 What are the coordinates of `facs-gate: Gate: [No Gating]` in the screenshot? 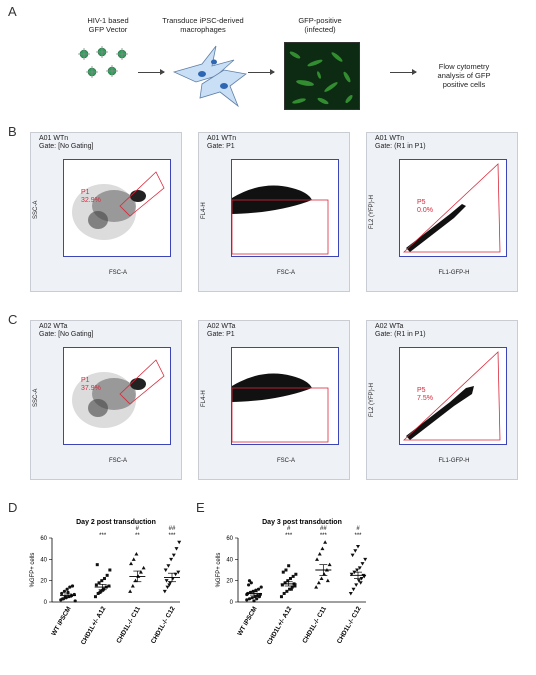 It's located at (66, 146).